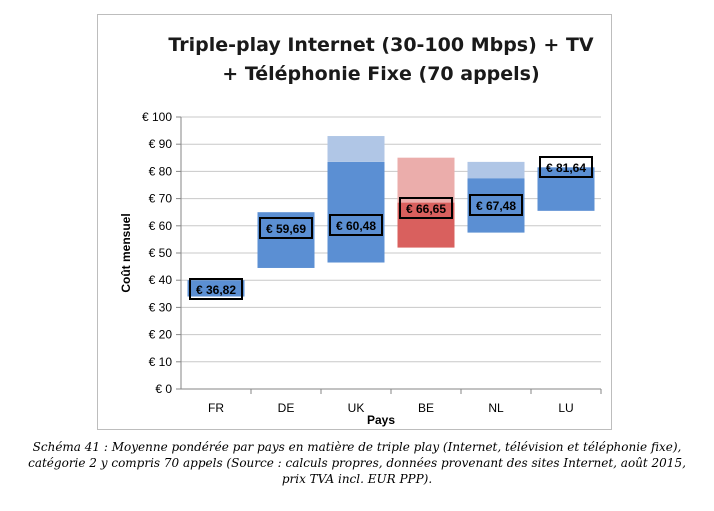 The image size is (714, 511). Describe the element at coordinates (161, 280) in the screenshot. I see `y-tick-label: € 40` at that location.